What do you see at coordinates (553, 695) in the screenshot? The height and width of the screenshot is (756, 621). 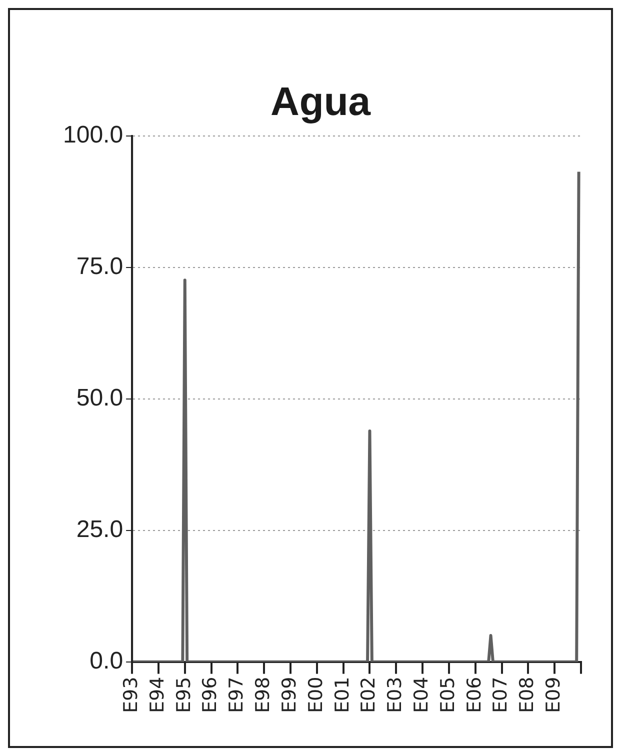 I see `x-tick-label: E09` at bounding box center [553, 695].